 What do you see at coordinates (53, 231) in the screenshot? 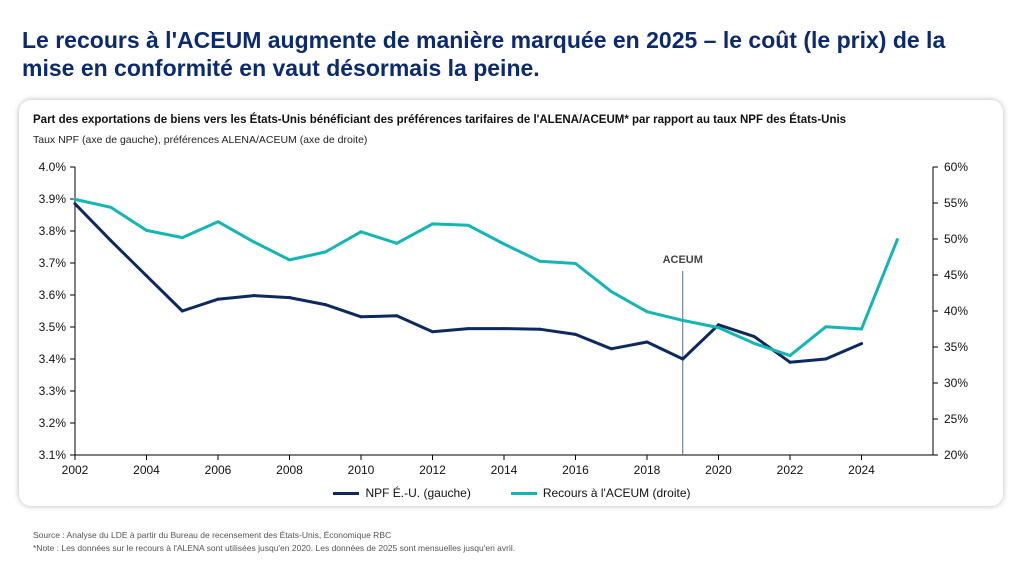
I see `y-left-tick-label: 3.8%` at bounding box center [53, 231].